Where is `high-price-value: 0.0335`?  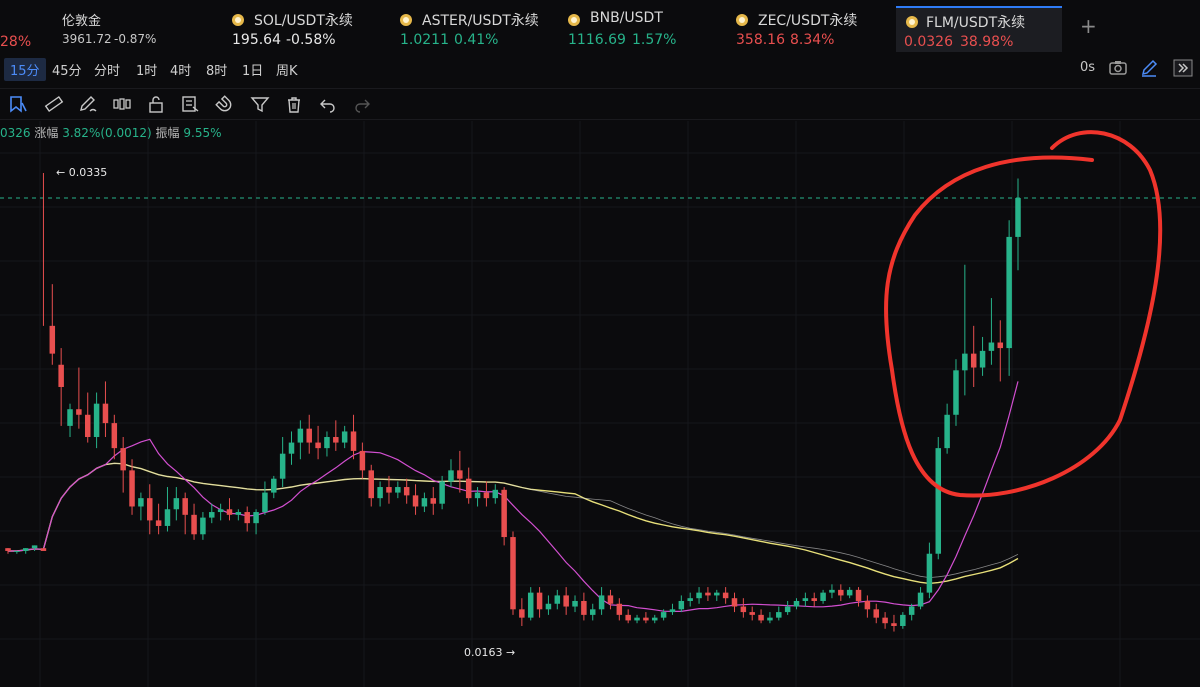
high-price-value: 0.0335 is located at coordinates (88, 172).